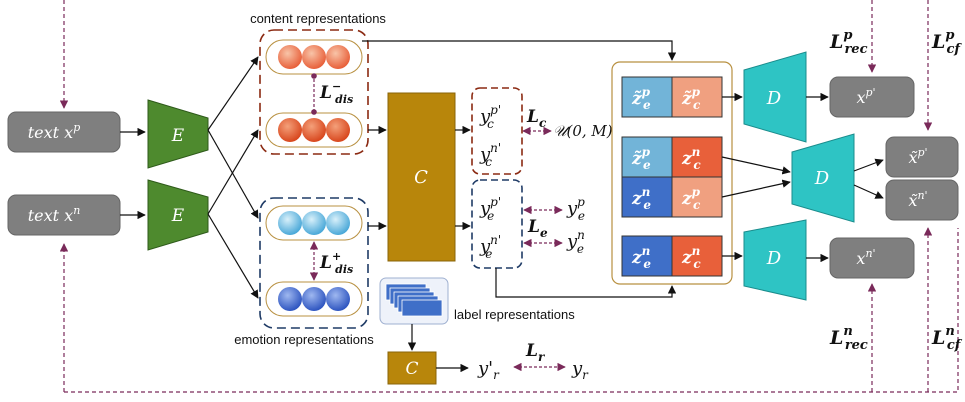  Describe the element at coordinates (336, 93) in the screenshot. I see `svg-text:L−dis: L− dis` at that location.